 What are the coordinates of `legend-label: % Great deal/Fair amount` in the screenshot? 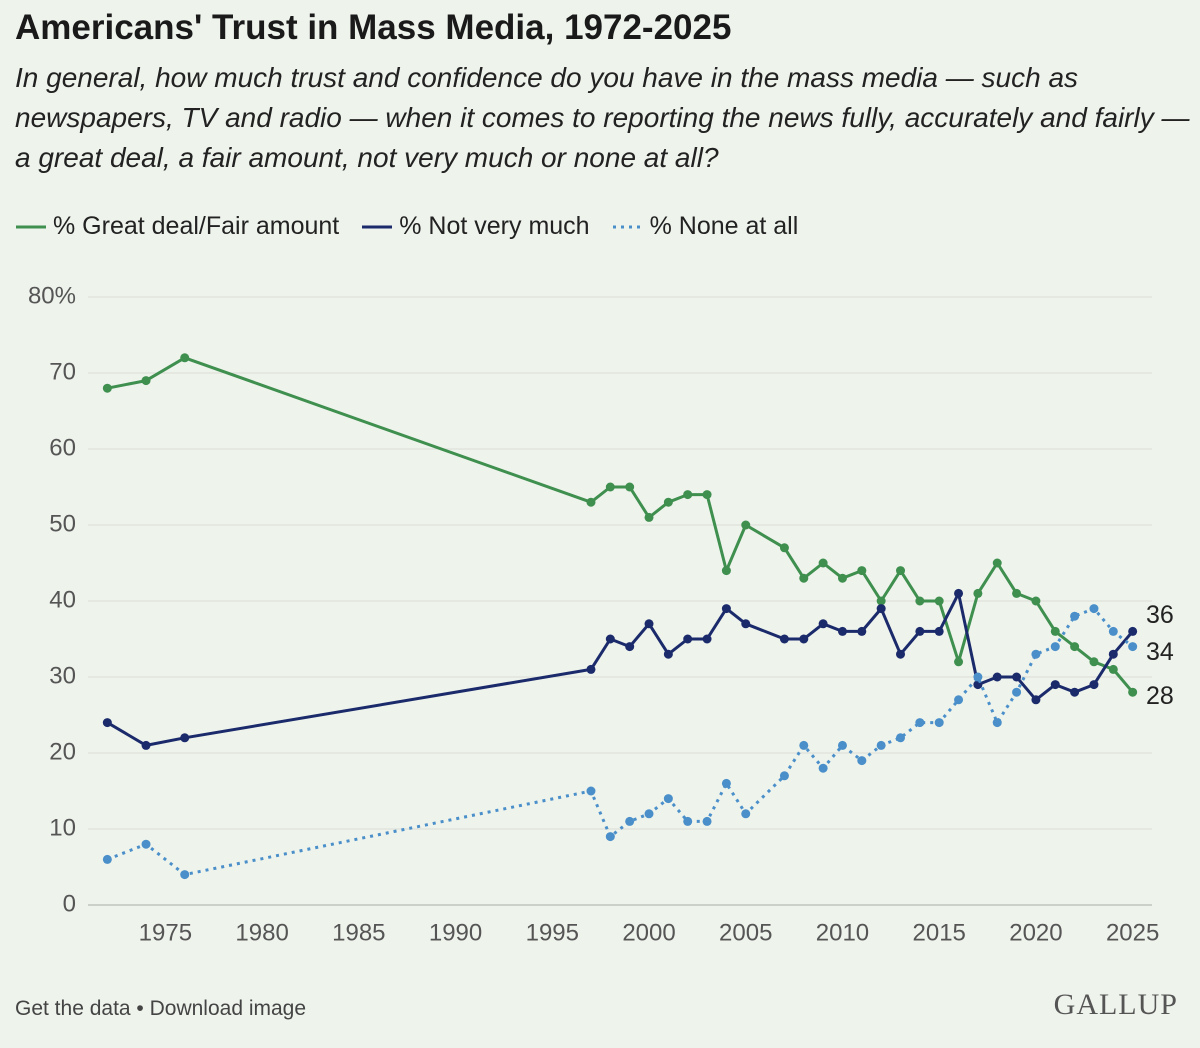 It's located at (196, 226).